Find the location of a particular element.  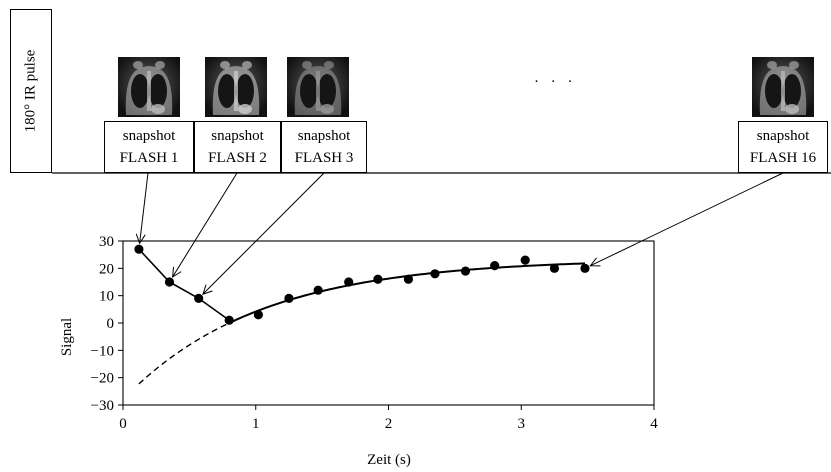

snapshot-box-flash-3: snapshot FLASH 3 is located at coordinates (324, 147).